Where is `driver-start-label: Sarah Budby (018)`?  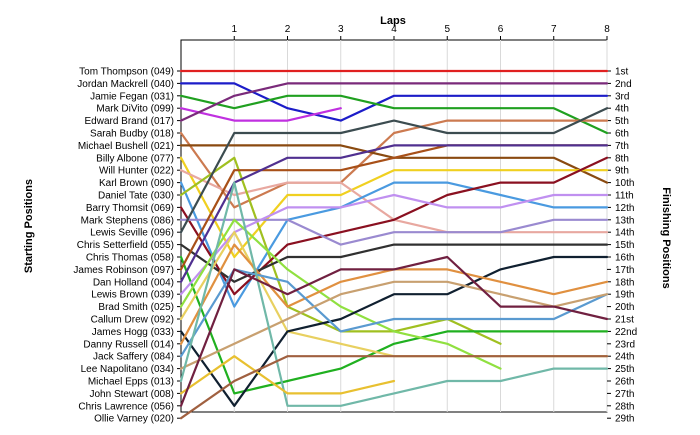
driver-start-label: Sarah Budby (018) is located at coordinates (132, 134).